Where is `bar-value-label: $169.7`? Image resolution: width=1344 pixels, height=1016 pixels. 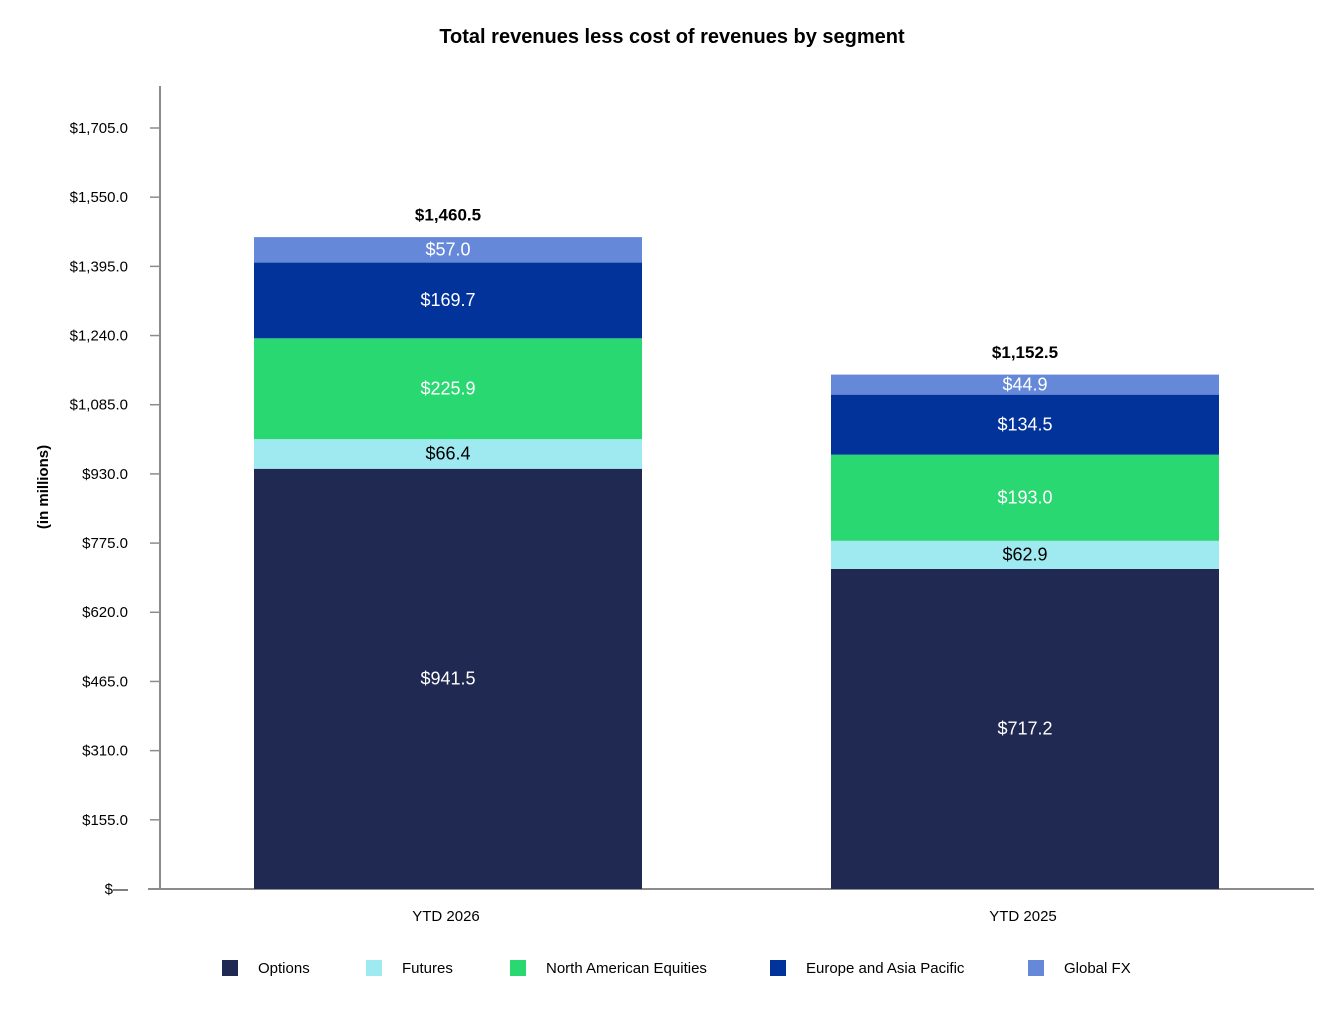
bar-value-label: $169.7 is located at coordinates (447, 300).